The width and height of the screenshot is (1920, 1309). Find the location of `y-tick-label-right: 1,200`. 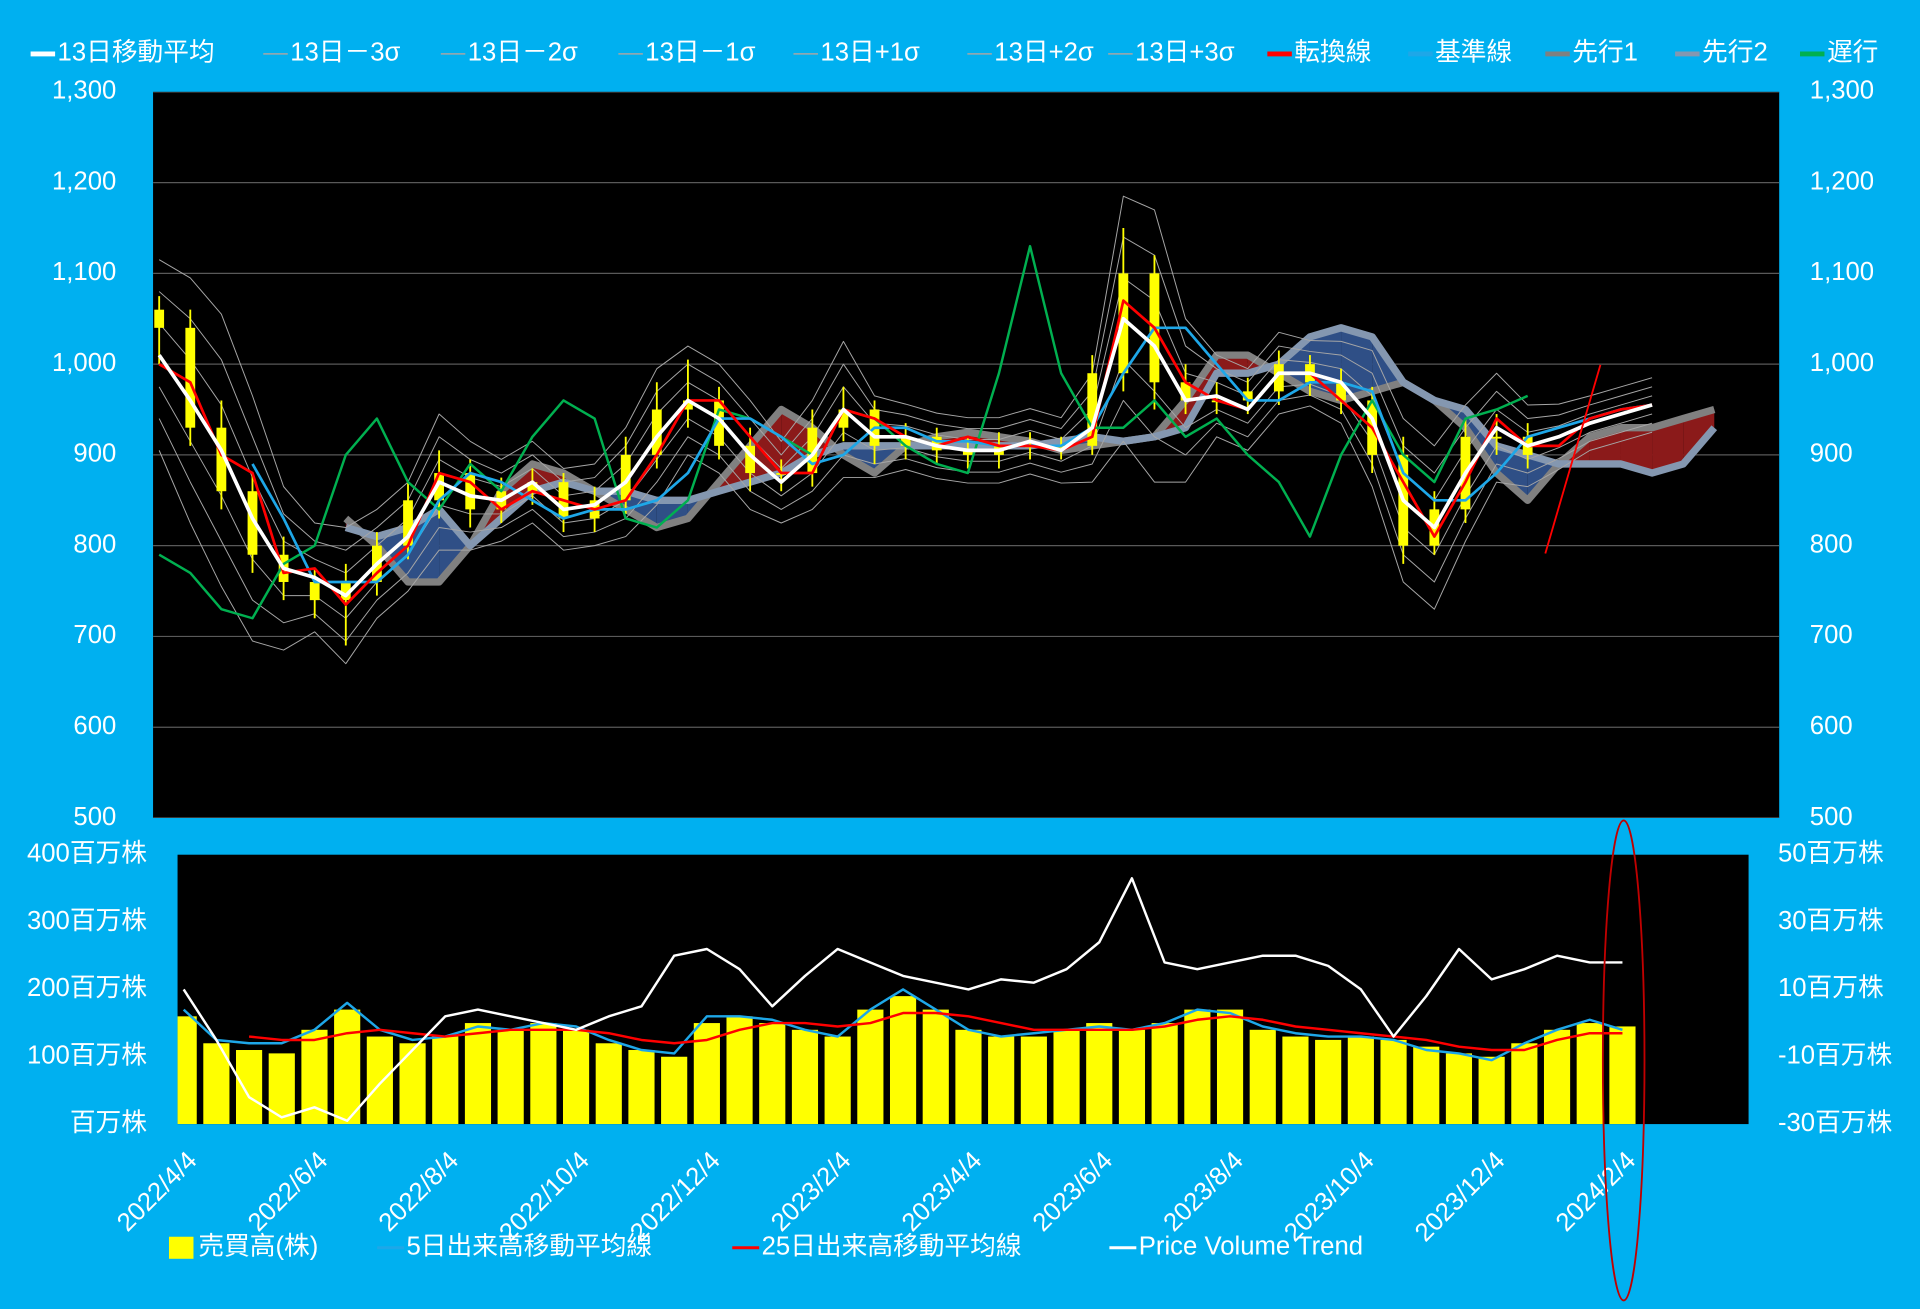

y-tick-label-right: 1,200 is located at coordinates (1842, 181).